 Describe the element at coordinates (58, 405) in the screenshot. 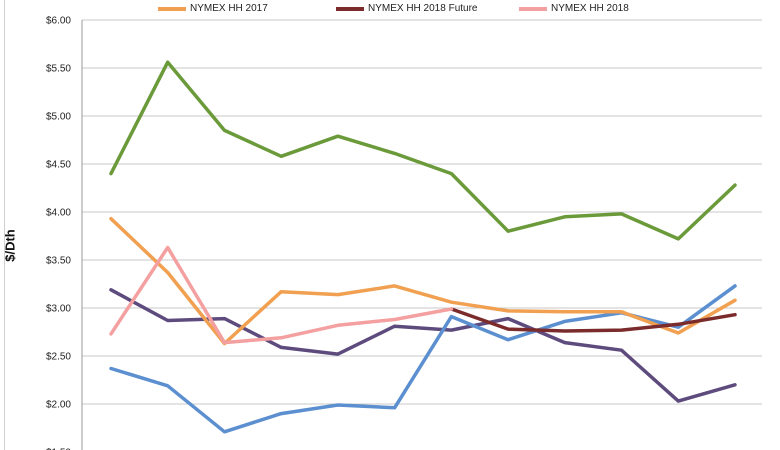

I see `y-tick-label: $2.00` at that location.